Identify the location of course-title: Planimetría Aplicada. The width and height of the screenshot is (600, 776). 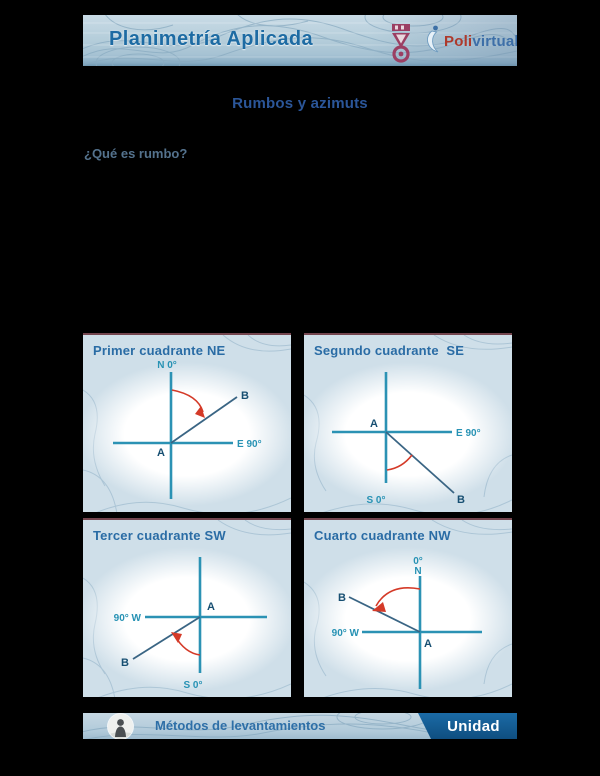
(211, 39).